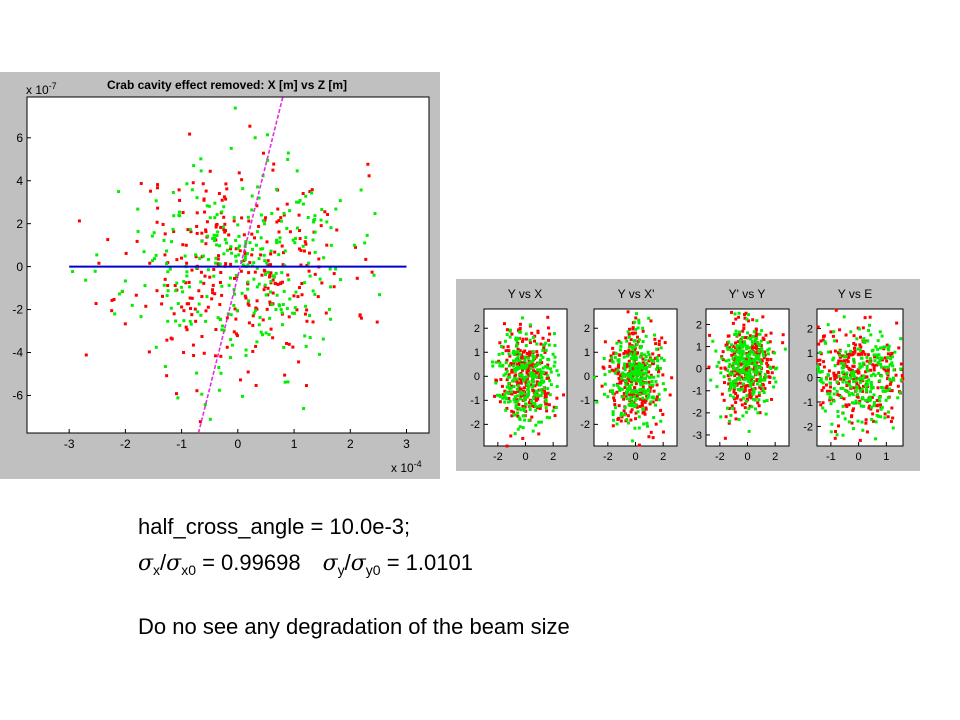 This screenshot has width=960, height=720. I want to click on y-tick-label: 6, so click(19, 138).